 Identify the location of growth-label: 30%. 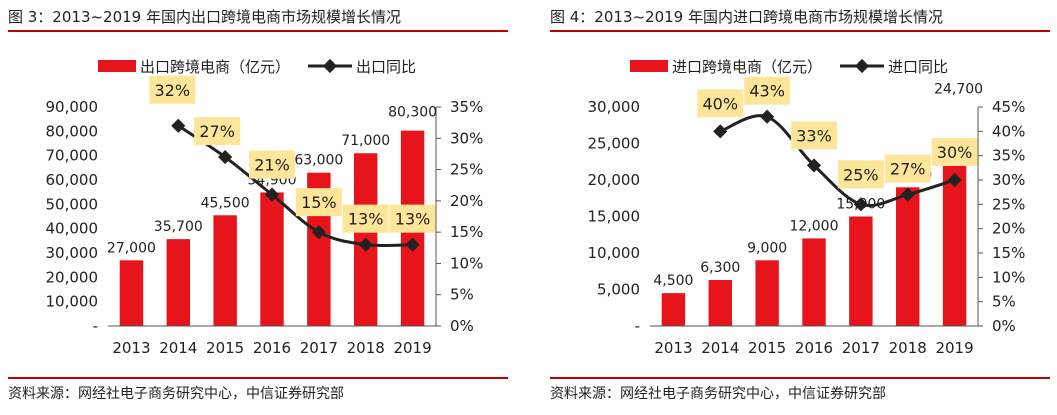
(955, 152).